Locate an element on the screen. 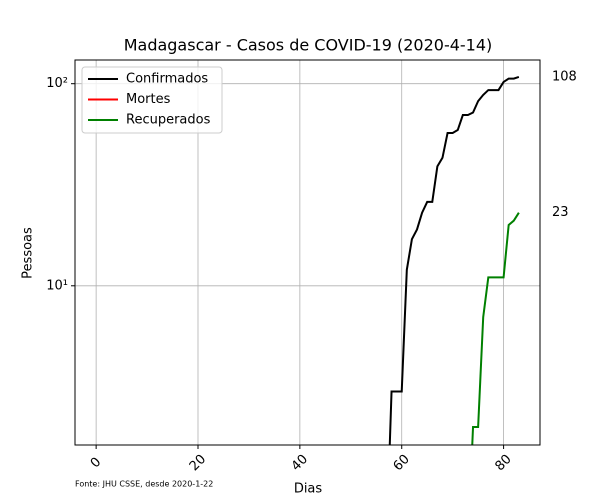 This screenshot has height=504, width=600. x-axis-label: Dias is located at coordinates (308, 489).